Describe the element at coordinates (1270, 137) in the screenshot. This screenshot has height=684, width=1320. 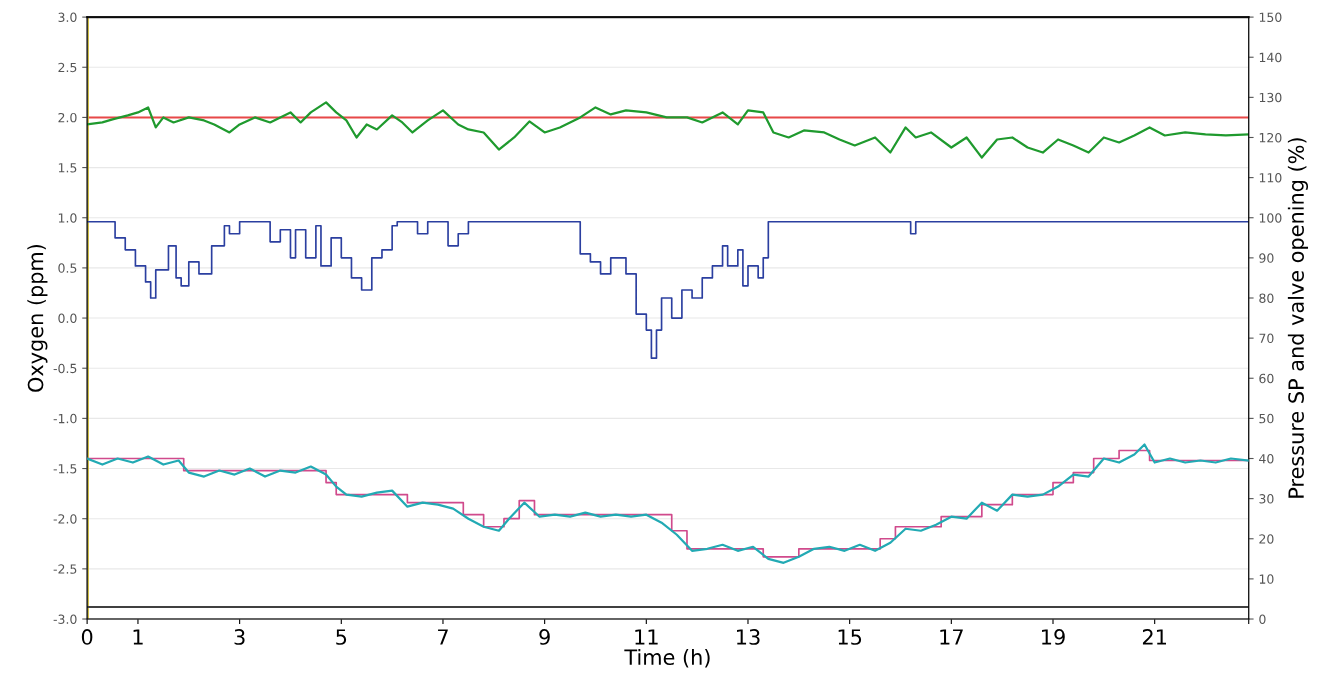
I see `y2-tick-label: 120` at that location.